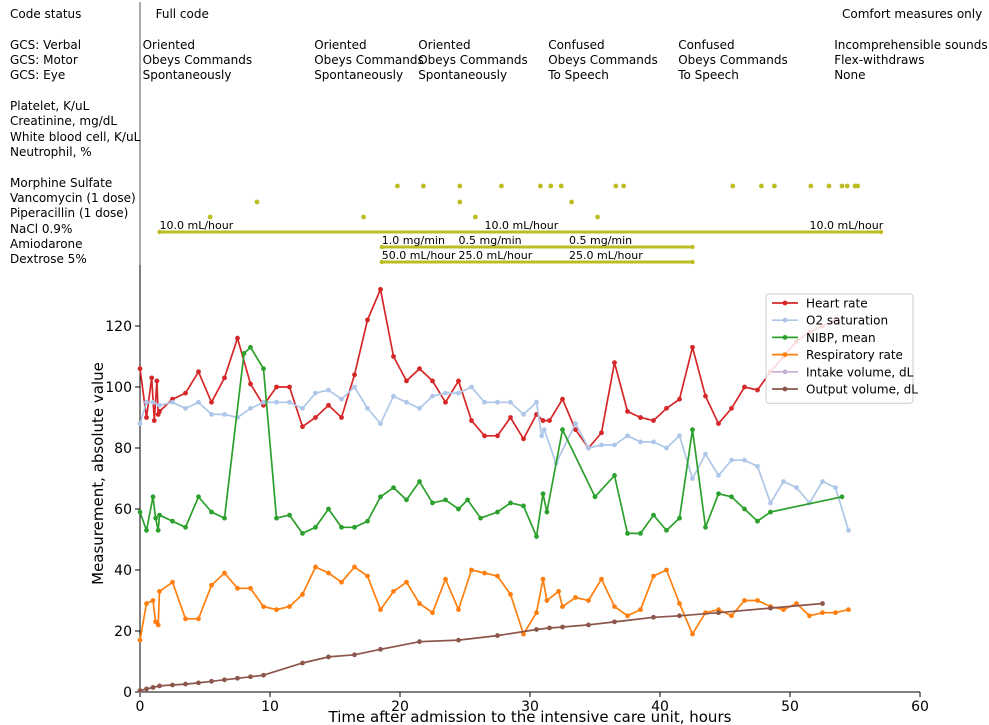  I want to click on medication-label: NaCl 0.9%, so click(41, 229).